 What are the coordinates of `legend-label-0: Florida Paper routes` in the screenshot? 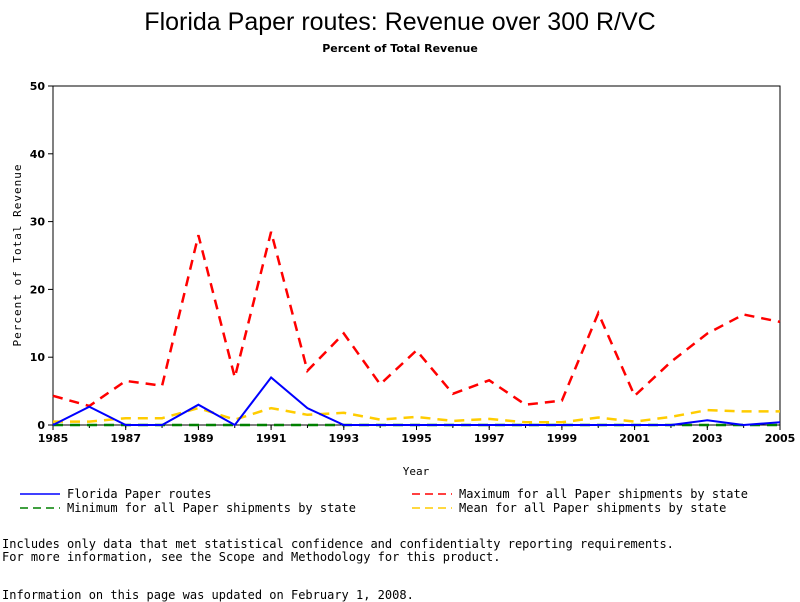 It's located at (139, 494).